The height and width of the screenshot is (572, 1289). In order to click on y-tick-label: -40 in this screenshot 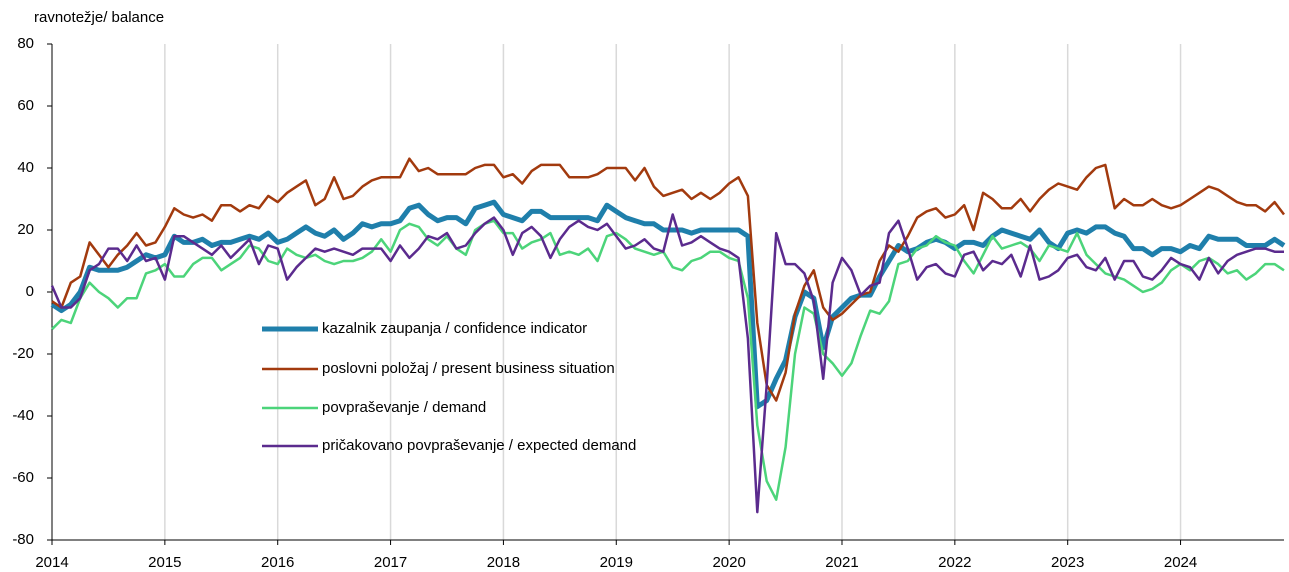, I will do `click(23, 415)`.